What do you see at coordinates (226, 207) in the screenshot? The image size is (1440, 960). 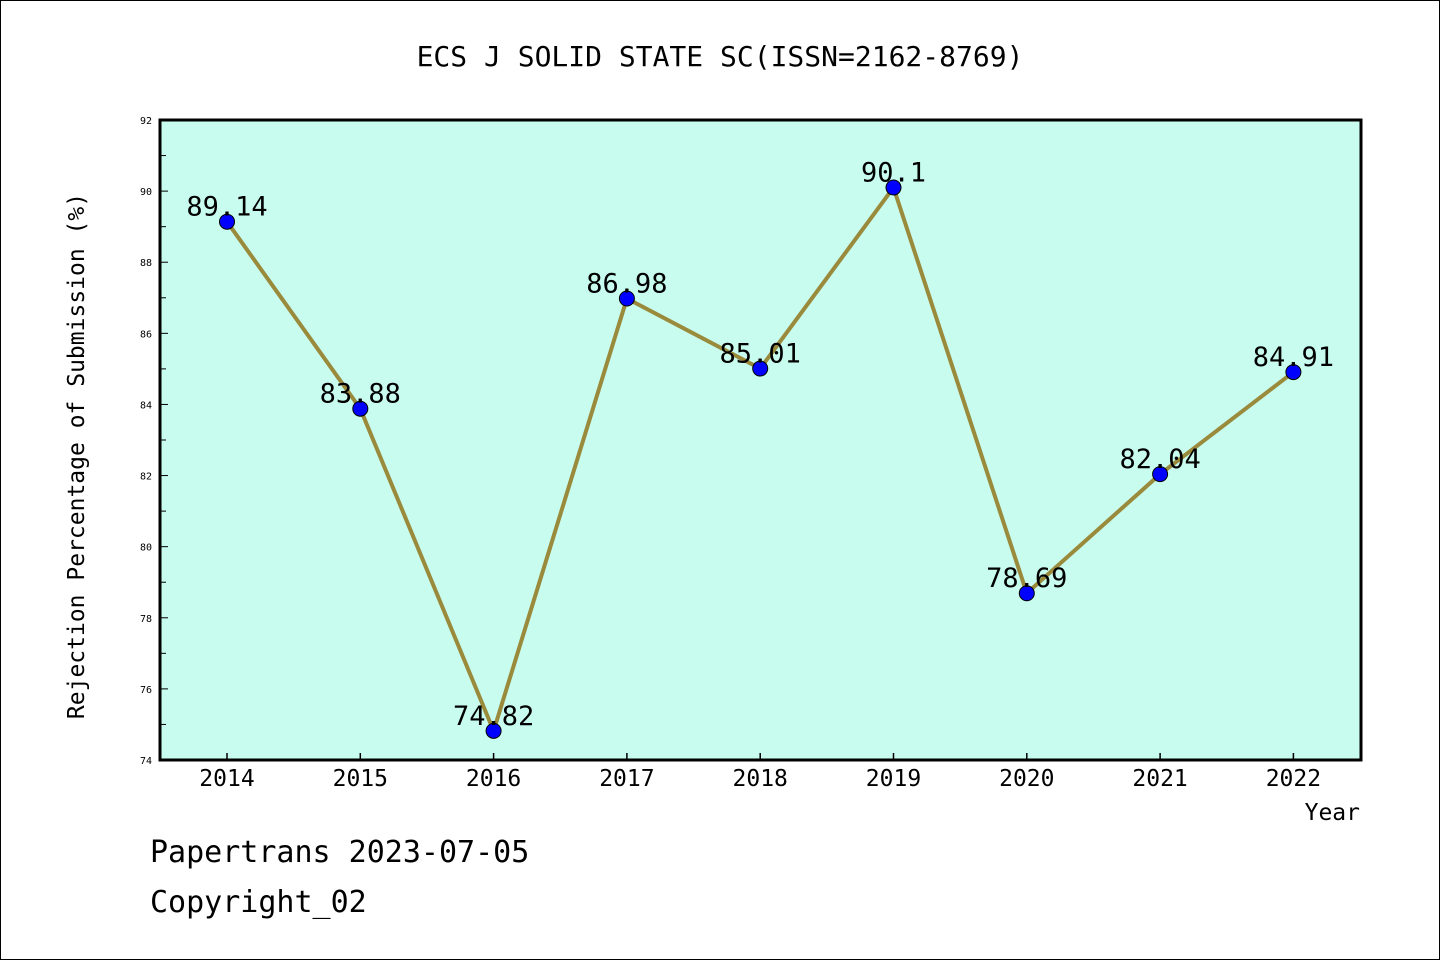 I see `data-label: 89.14` at bounding box center [226, 207].